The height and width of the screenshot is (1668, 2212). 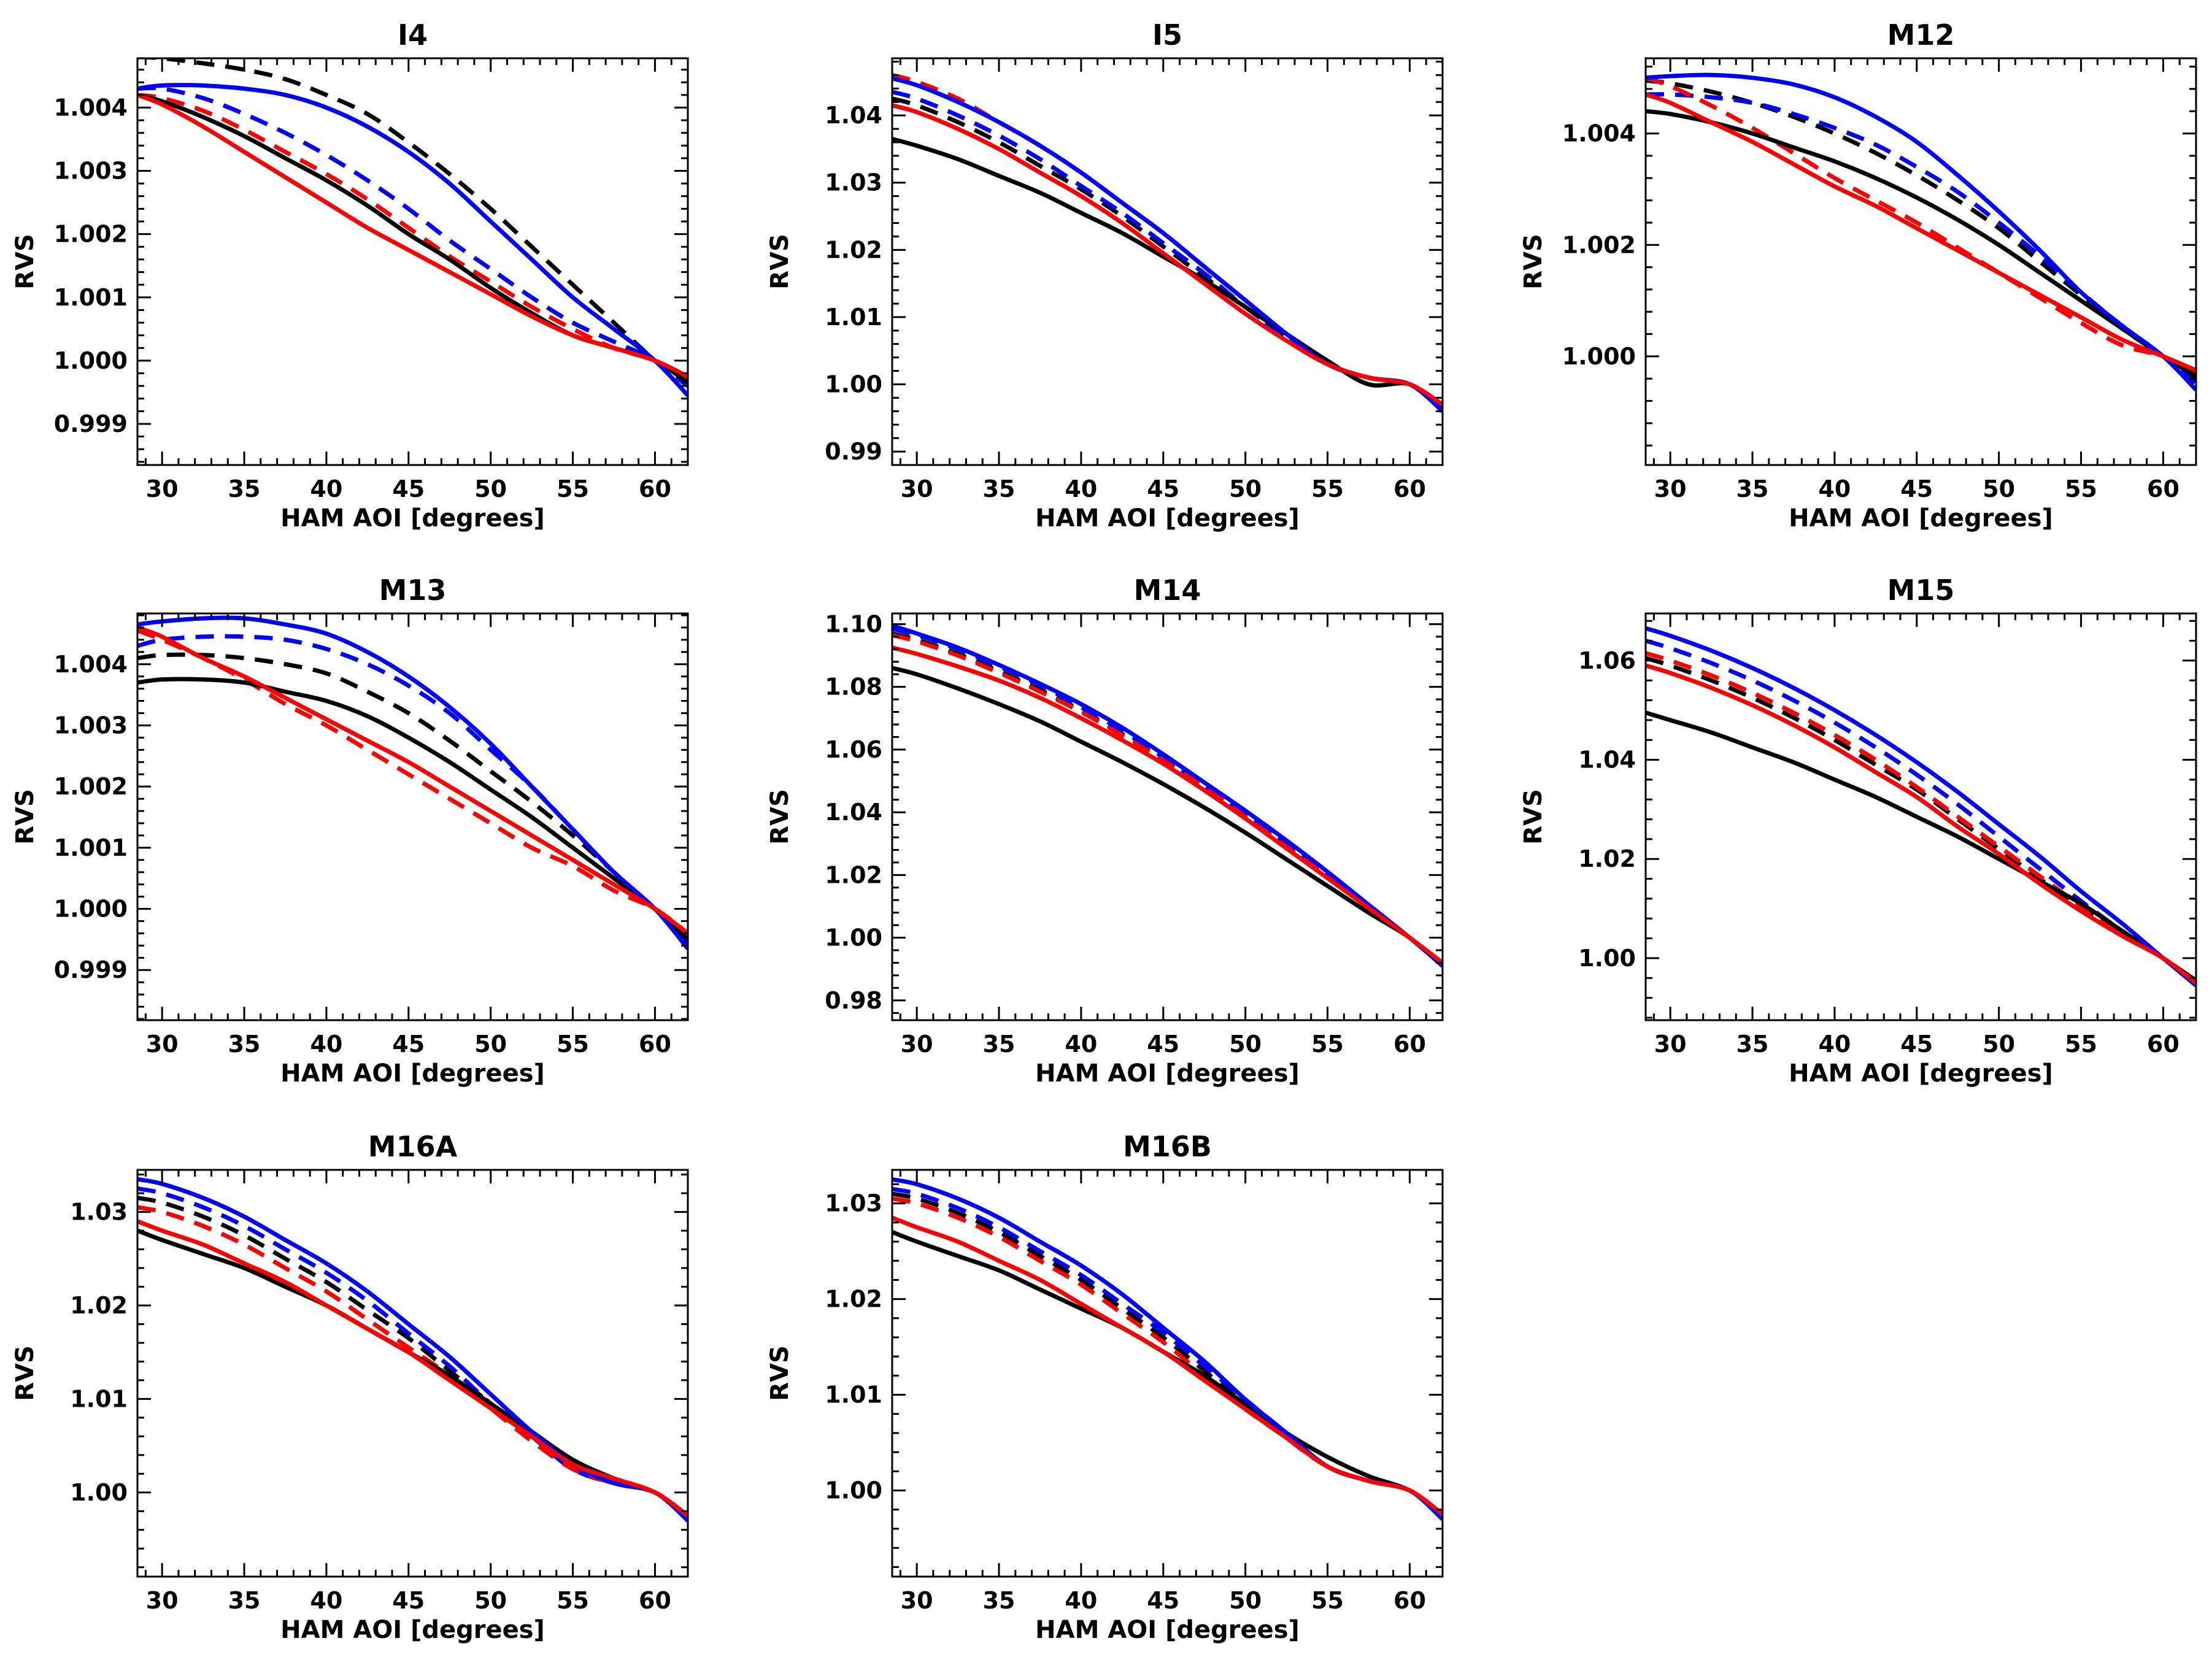 I want to click on y-tick-label: 0.99, so click(x=854, y=451).